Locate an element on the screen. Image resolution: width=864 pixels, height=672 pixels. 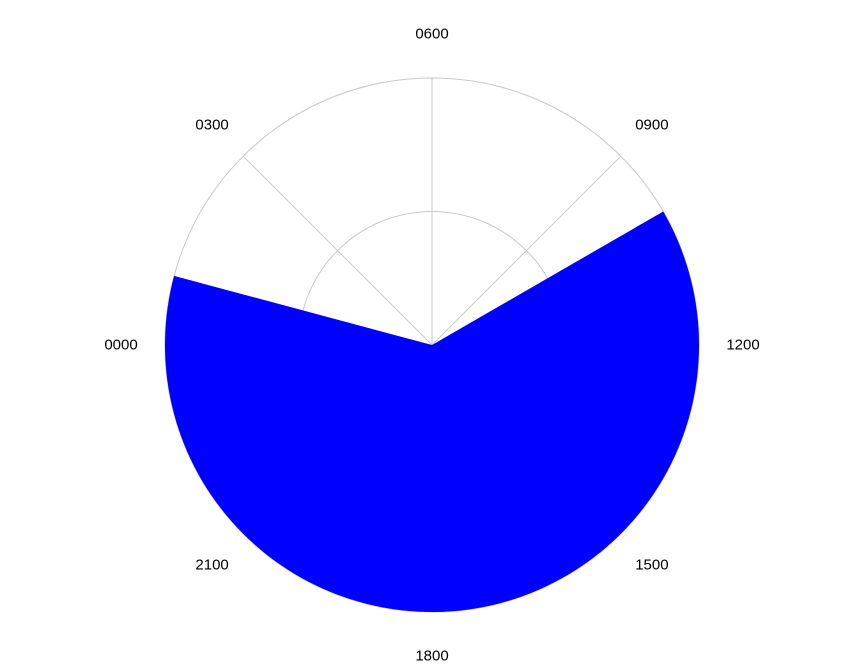
tick-label-1500: 1500 is located at coordinates (651, 564).